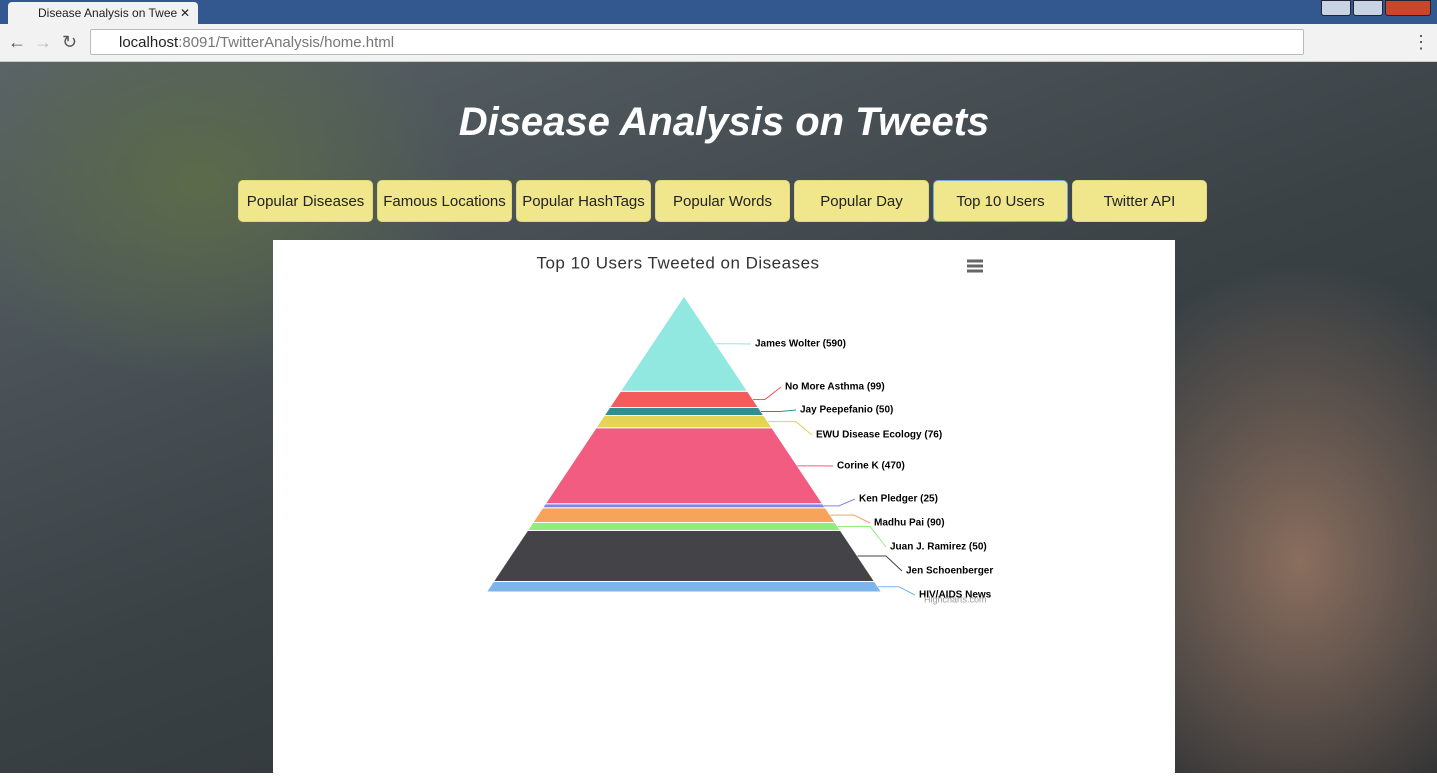  Describe the element at coordinates (949, 571) in the screenshot. I see `data-label: Jen Schoenberger` at that location.